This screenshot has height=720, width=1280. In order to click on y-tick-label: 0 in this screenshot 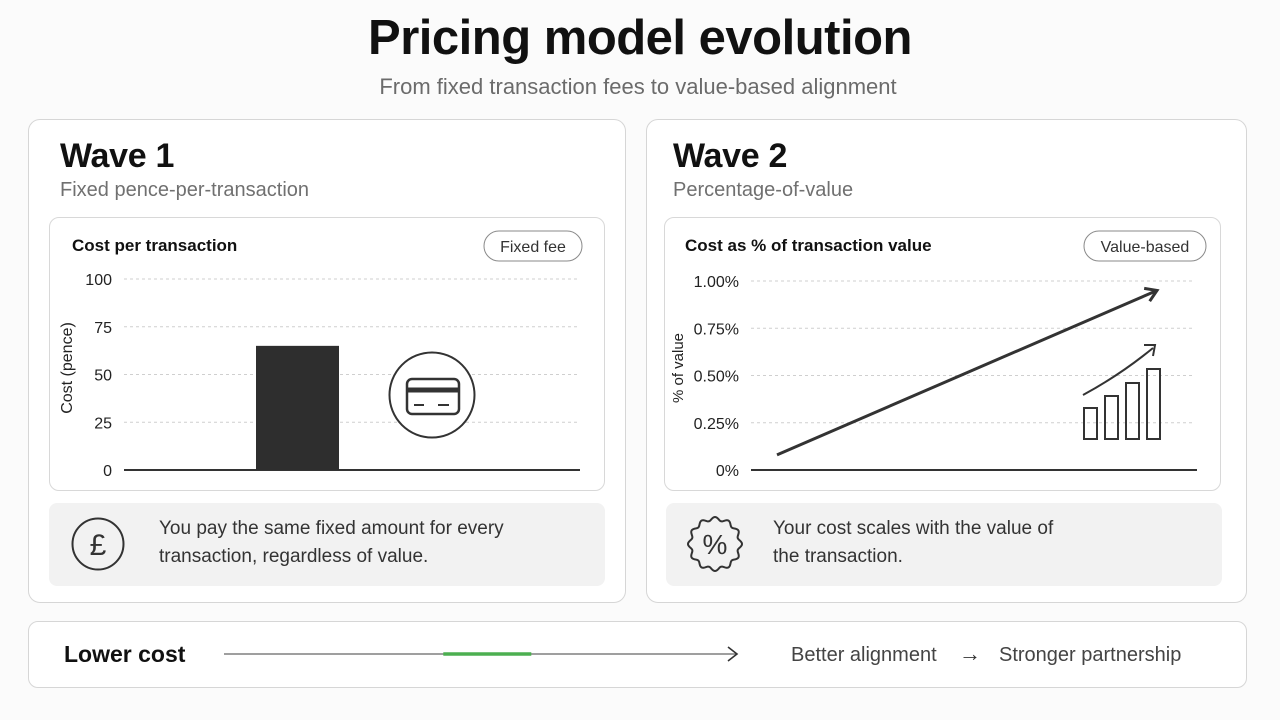, I will do `click(107, 471)`.